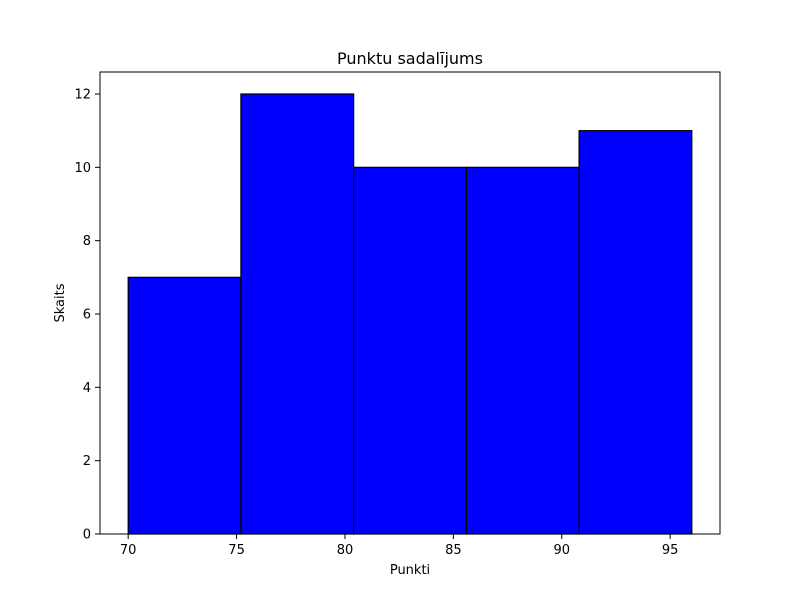 Image resolution: width=800 pixels, height=600 pixels. Describe the element at coordinates (82, 168) in the screenshot. I see `y-tick-label: 10` at that location.